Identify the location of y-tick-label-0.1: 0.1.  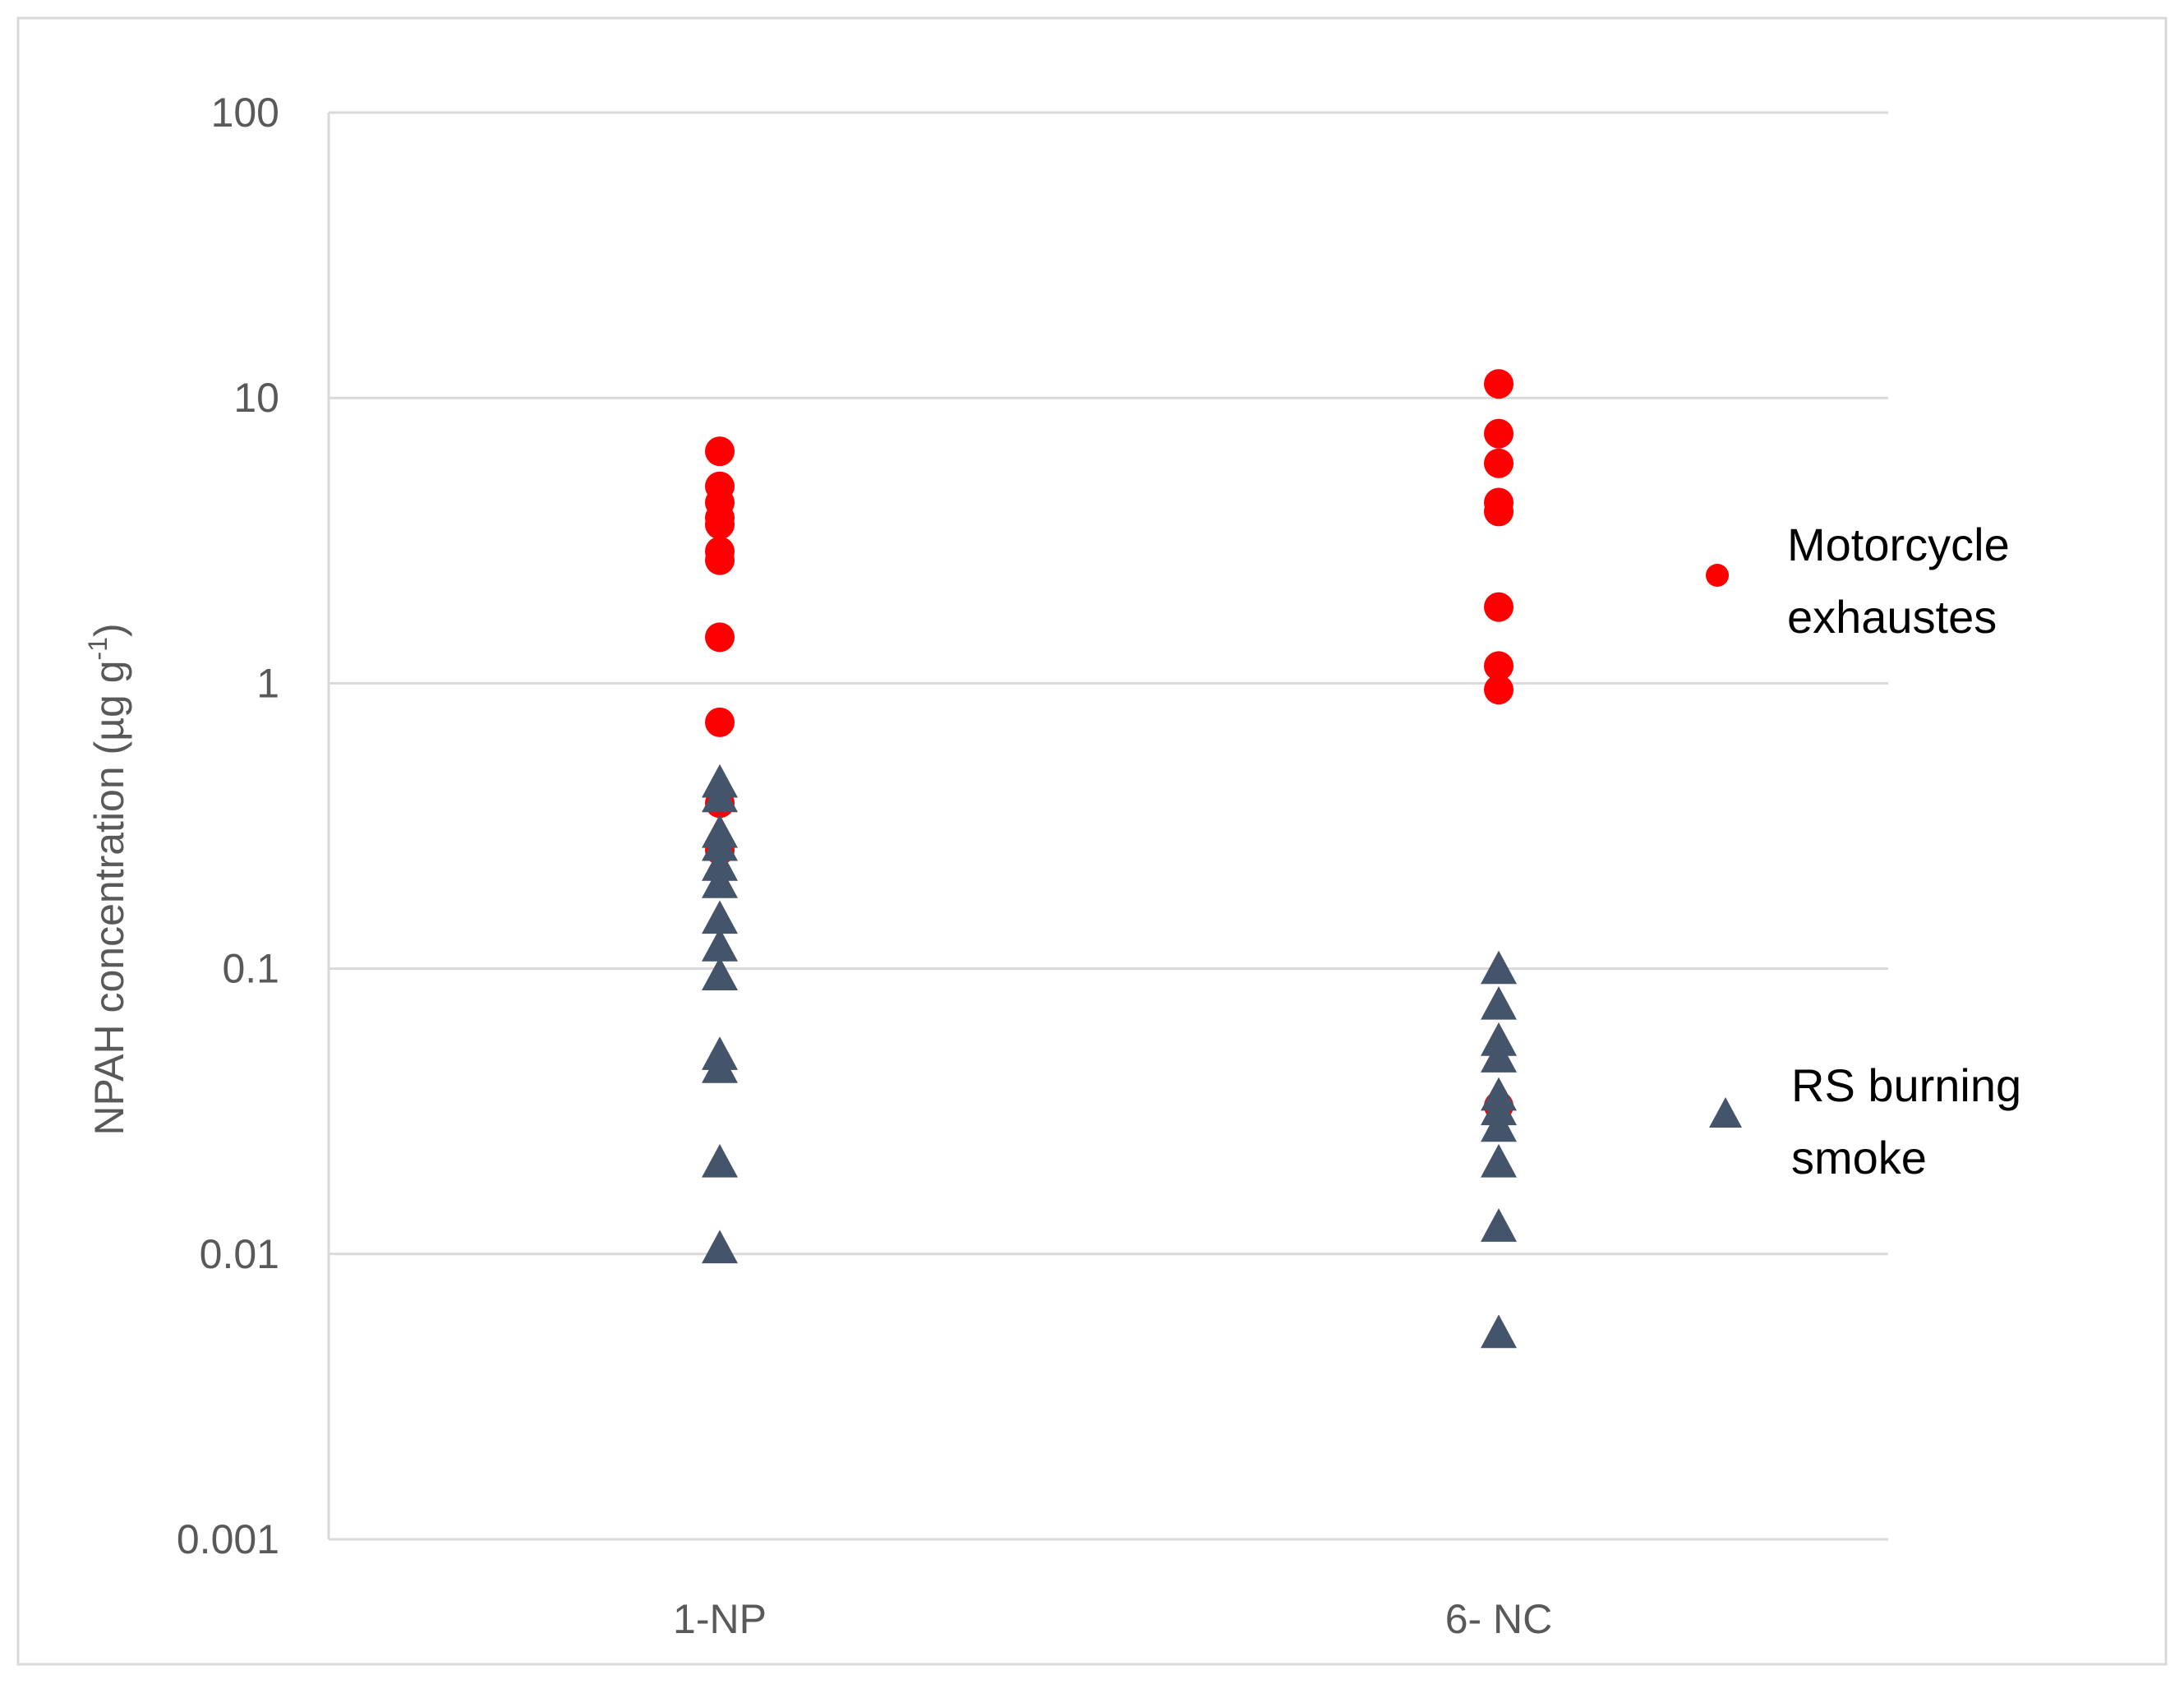
(250, 969).